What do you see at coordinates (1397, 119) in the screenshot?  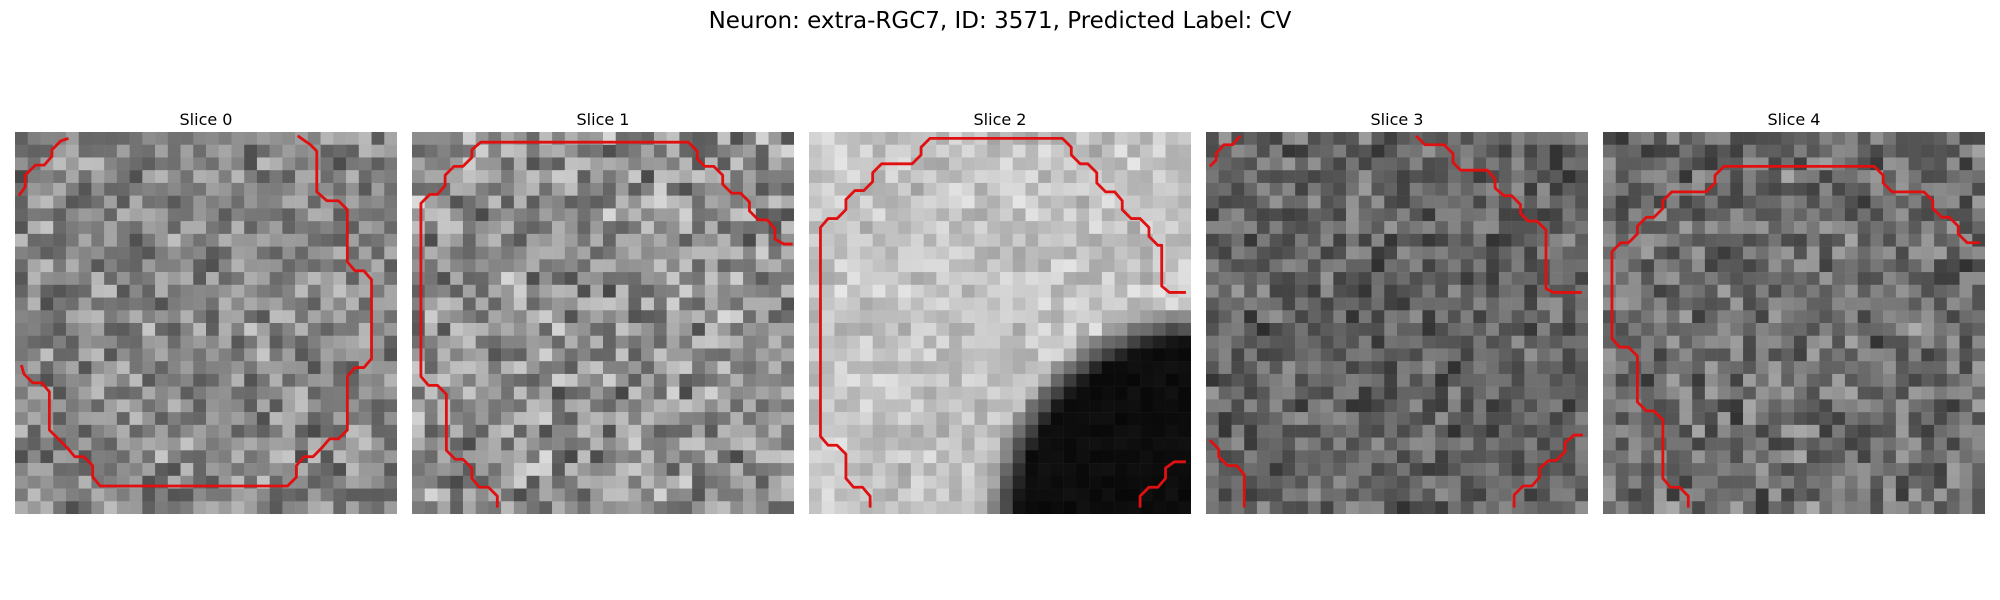 I see `slice-title-3: Slice 3` at bounding box center [1397, 119].